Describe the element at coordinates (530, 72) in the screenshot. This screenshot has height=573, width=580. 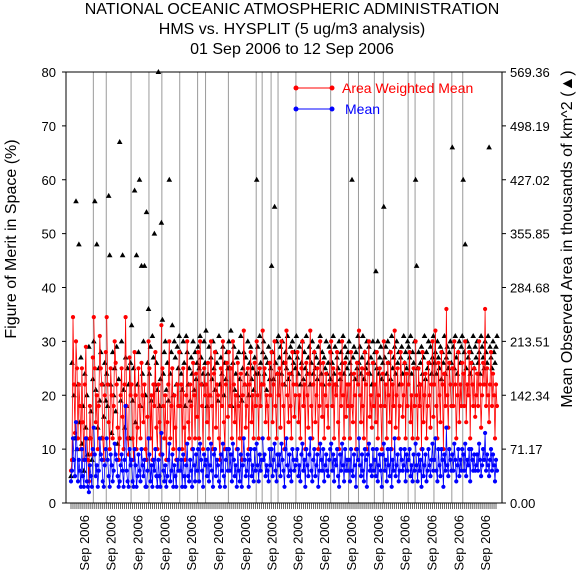
I see `y2-tick-label: 569.36` at that location.